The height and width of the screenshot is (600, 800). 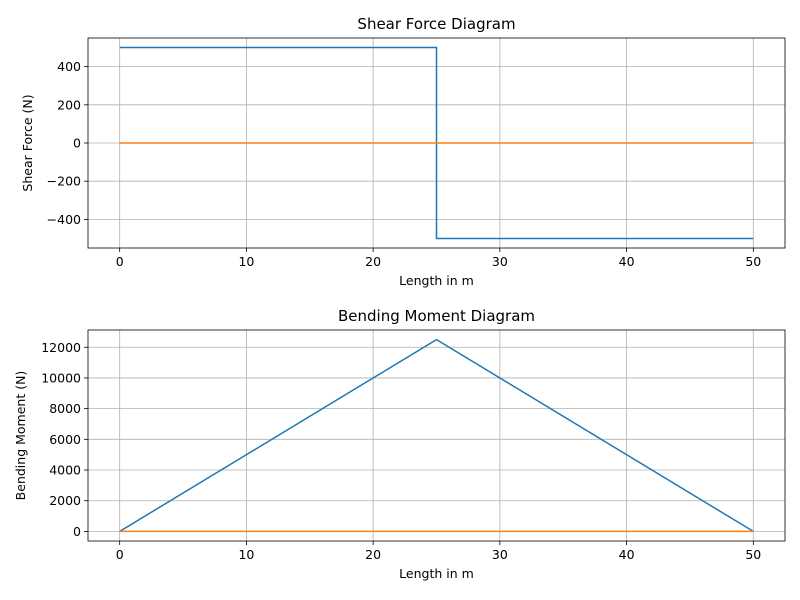 What do you see at coordinates (65, 408) in the screenshot?
I see `y-tick-label: 8000` at bounding box center [65, 408].